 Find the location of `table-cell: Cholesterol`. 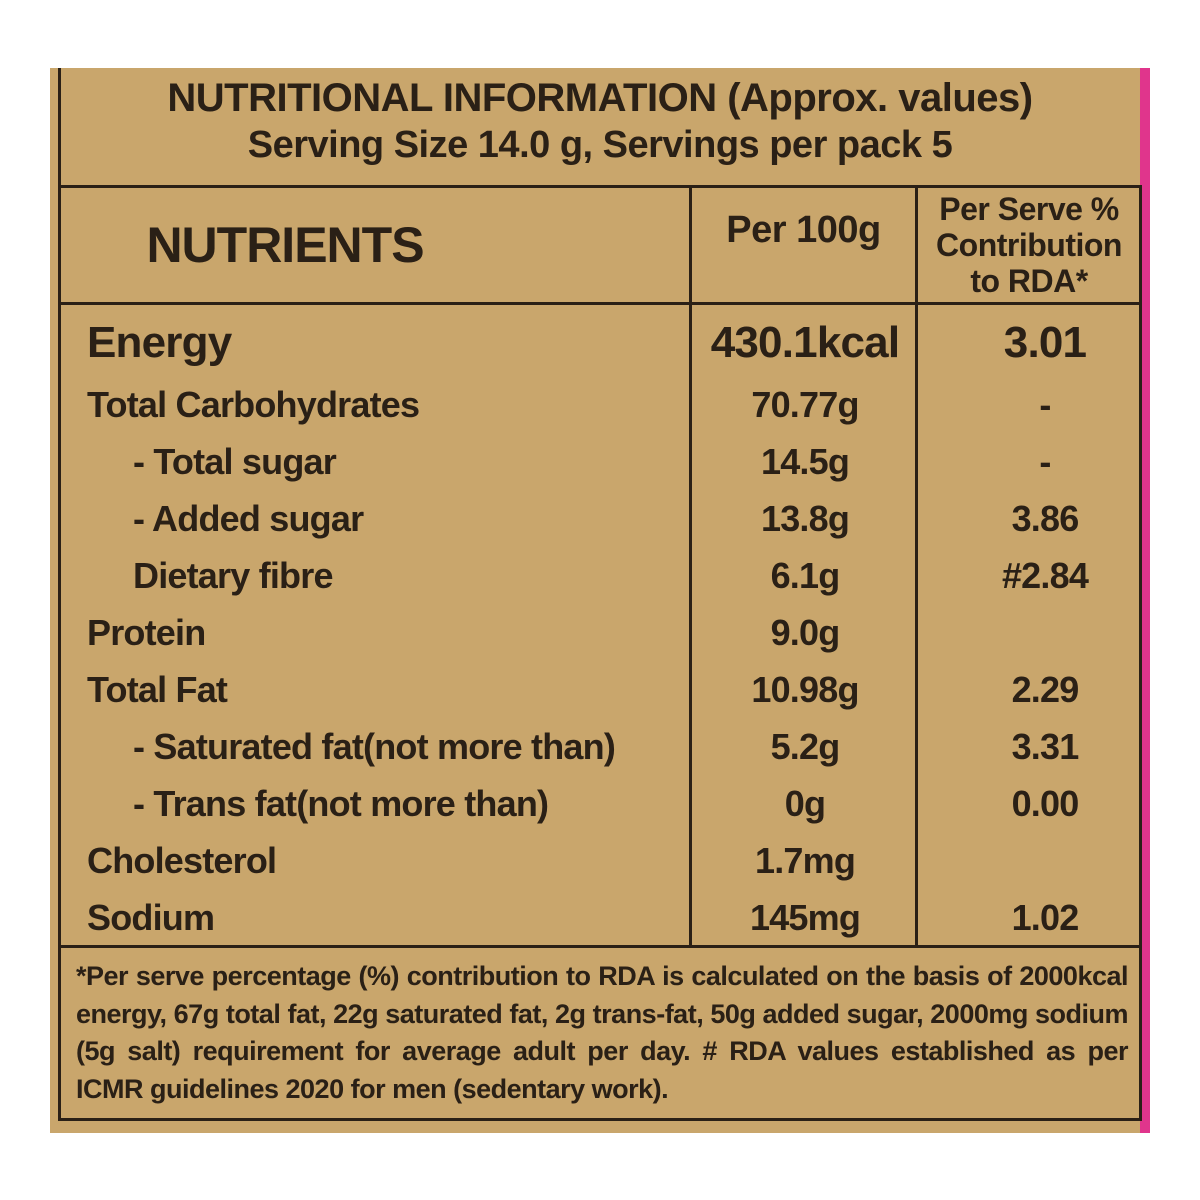

table-cell: Cholesterol is located at coordinates (182, 860).